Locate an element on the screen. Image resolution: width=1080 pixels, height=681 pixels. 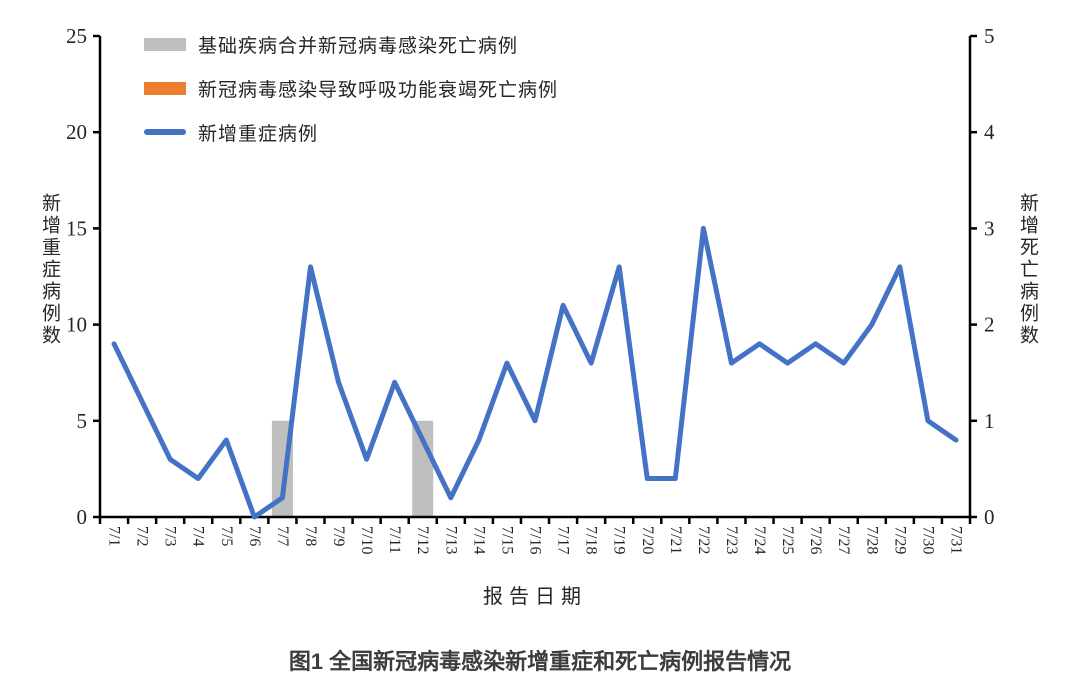
left-axis-tick-label: 15 is located at coordinates (76, 228).